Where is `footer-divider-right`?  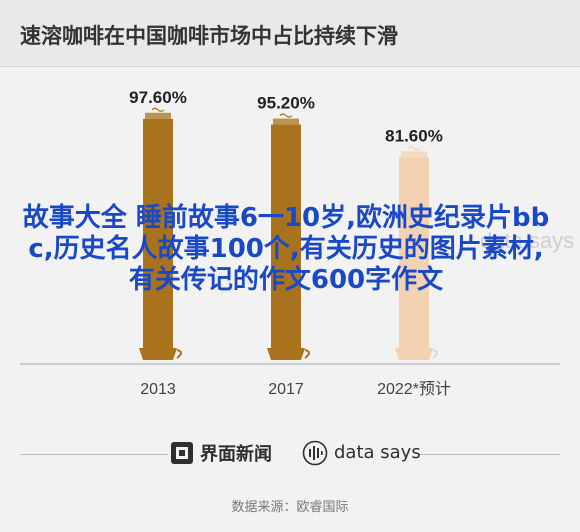
footer-divider-right is located at coordinates (489, 454).